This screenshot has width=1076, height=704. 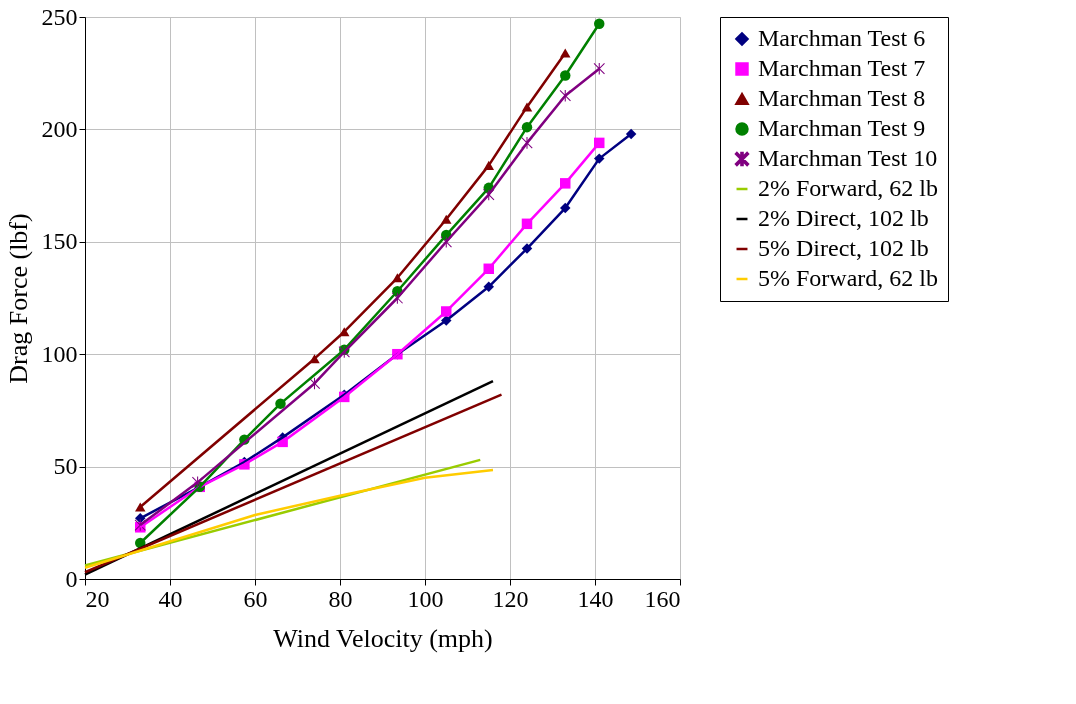 I want to click on legend-label: Marchman Test 7, so click(x=842, y=68).